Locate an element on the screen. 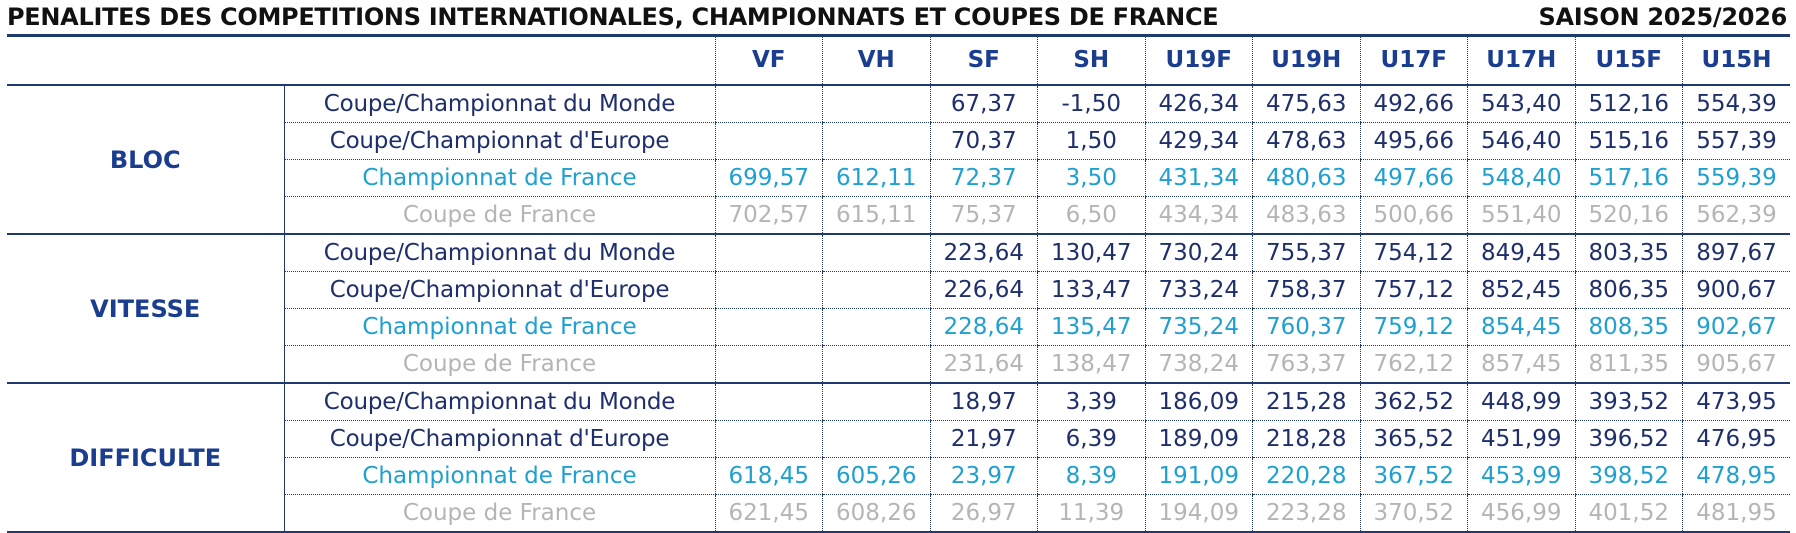 This screenshot has width=1796, height=533. value-cell: 857,45 is located at coordinates (1521, 364).